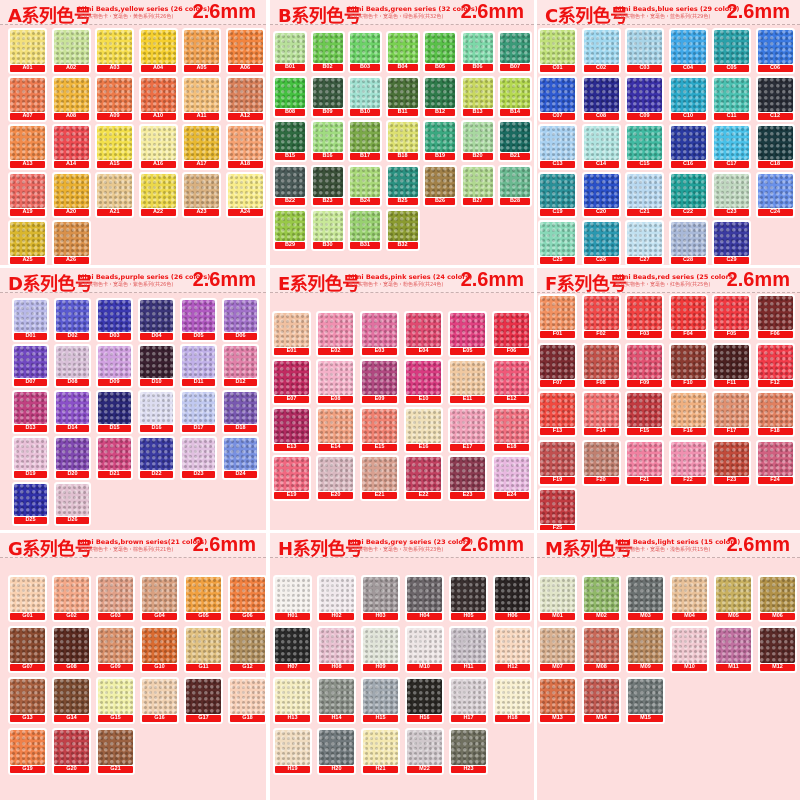 The image size is (800, 800). What do you see at coordinates (468, 751) in the screenshot?
I see `color-swatch-card: H23` at bounding box center [468, 751].